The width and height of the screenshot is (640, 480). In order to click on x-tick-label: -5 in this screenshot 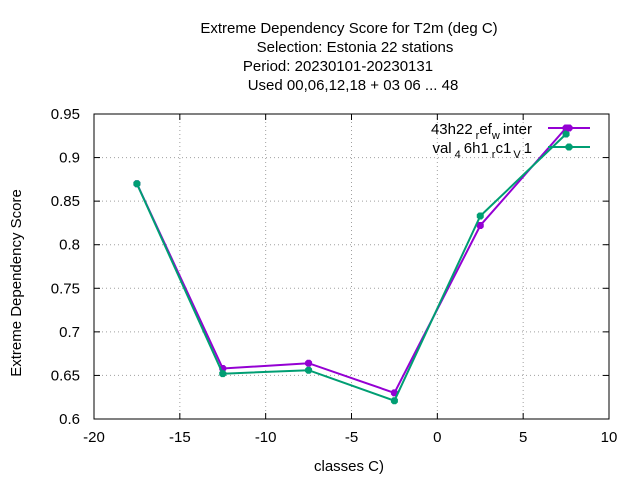, I will do `click(351, 437)`.